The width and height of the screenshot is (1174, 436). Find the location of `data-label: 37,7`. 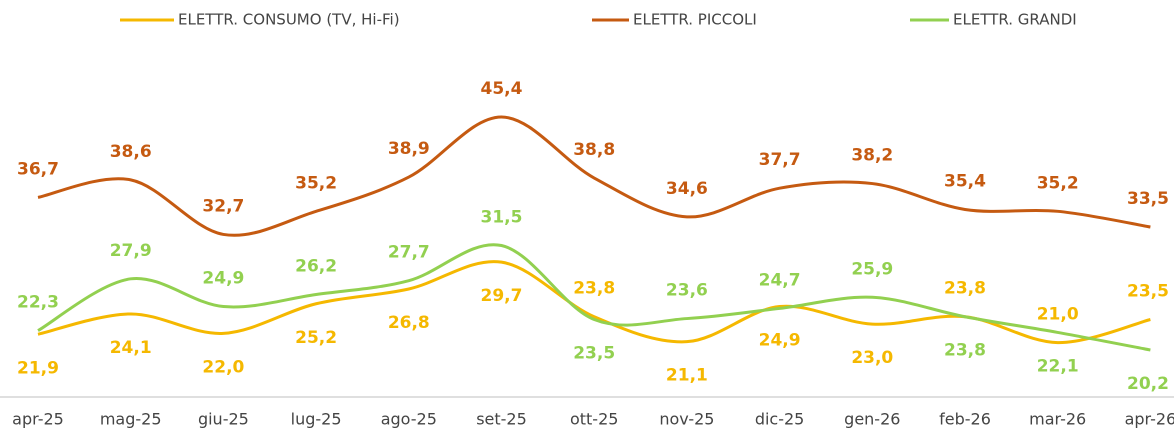

data-label: 37,7 is located at coordinates (780, 160).